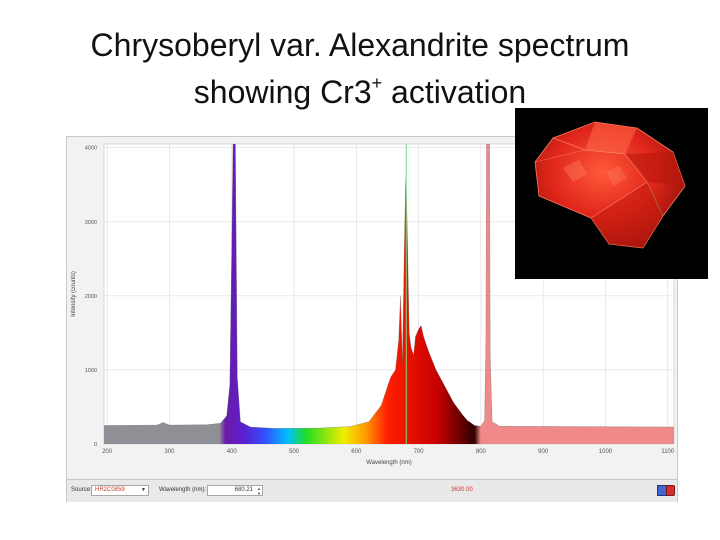 The height and width of the screenshot is (540, 720). I want to click on intensity-readout: 3630.00, so click(462, 490).